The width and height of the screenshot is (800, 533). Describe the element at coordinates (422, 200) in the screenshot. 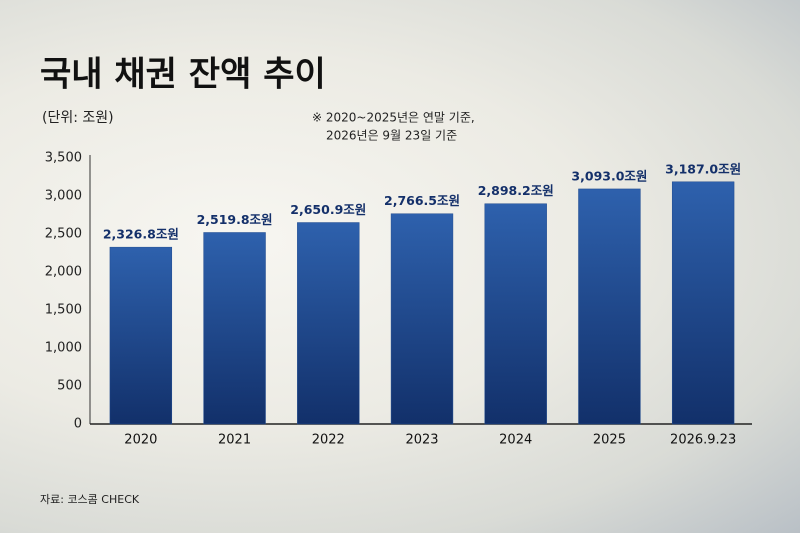

I see `value-label: 2,766.5조원` at that location.